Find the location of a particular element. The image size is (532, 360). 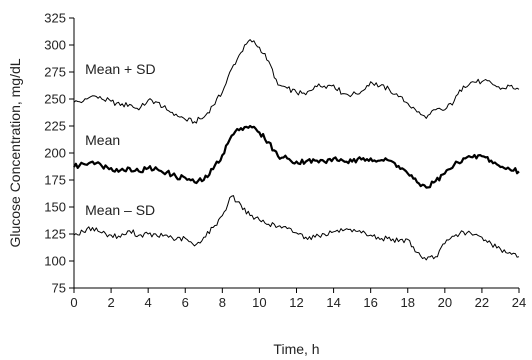

x-tick-label: 4 is located at coordinates (148, 302).